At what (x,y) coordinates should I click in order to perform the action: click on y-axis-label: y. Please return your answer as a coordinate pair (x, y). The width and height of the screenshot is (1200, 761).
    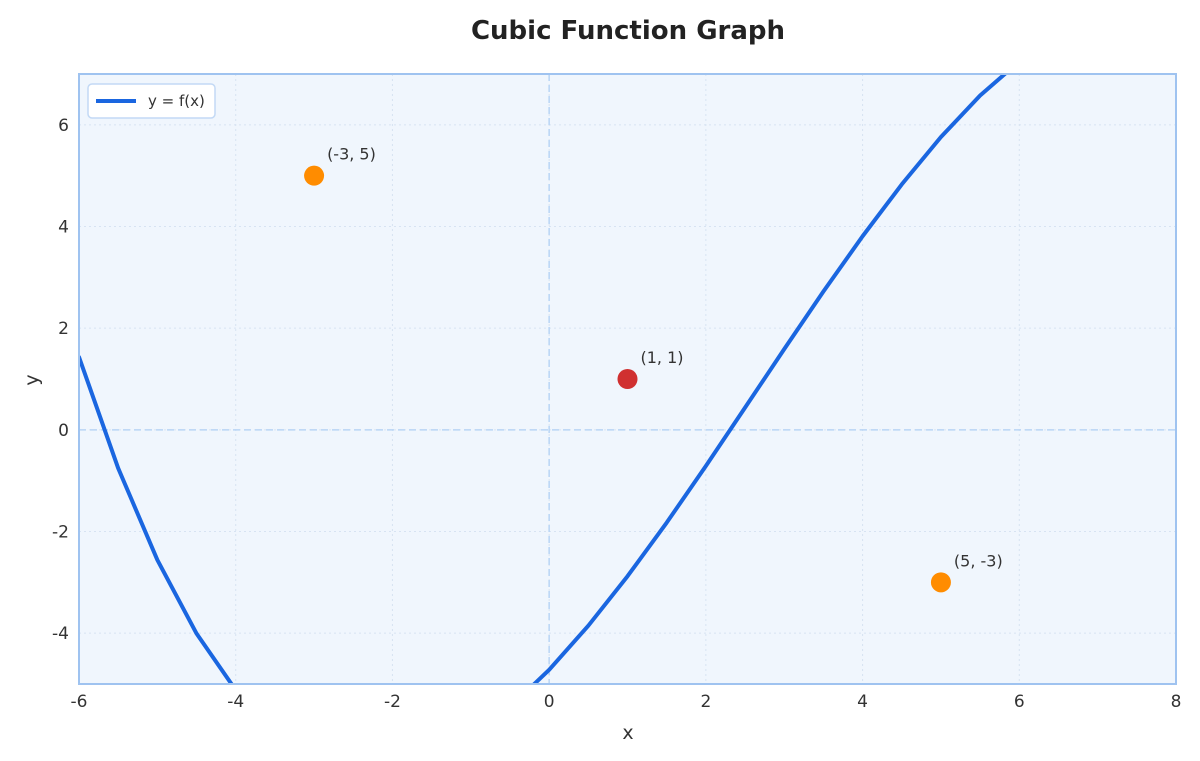
    Looking at the image, I should click on (32, 379).